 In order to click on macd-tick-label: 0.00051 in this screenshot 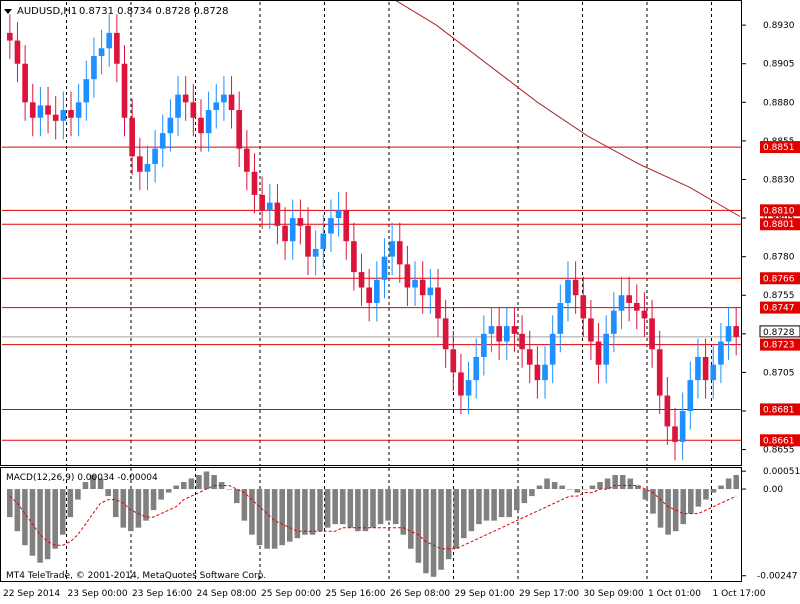, I will do `click(781, 472)`.